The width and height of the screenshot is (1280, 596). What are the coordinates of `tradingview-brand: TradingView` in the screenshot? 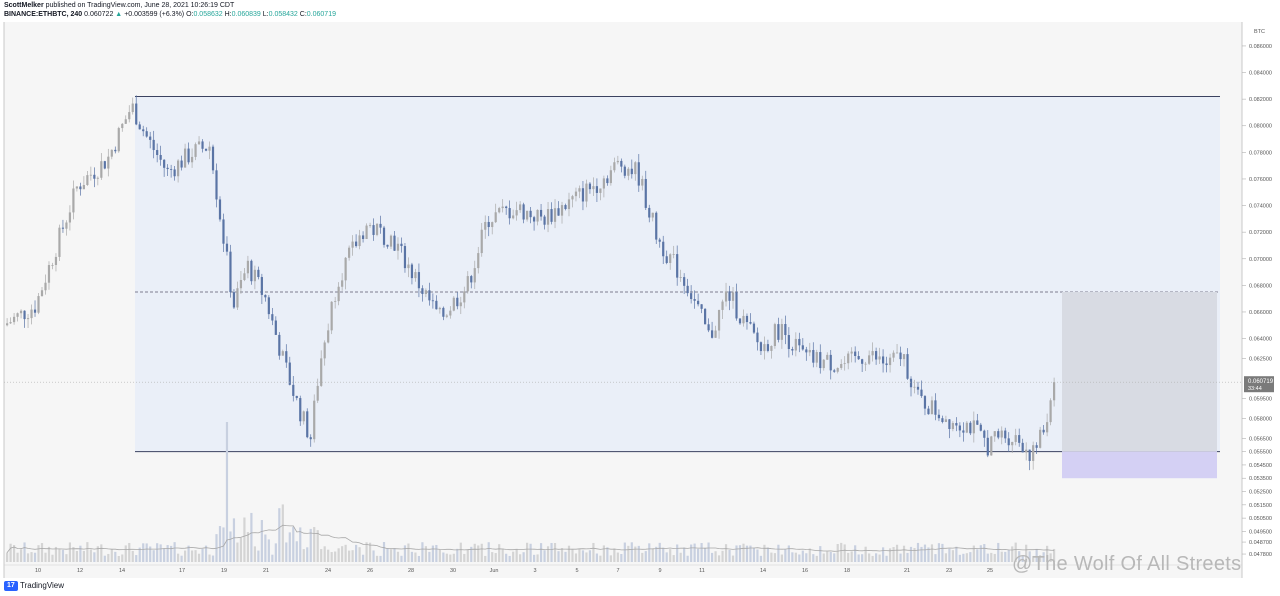 It's located at (42, 585).